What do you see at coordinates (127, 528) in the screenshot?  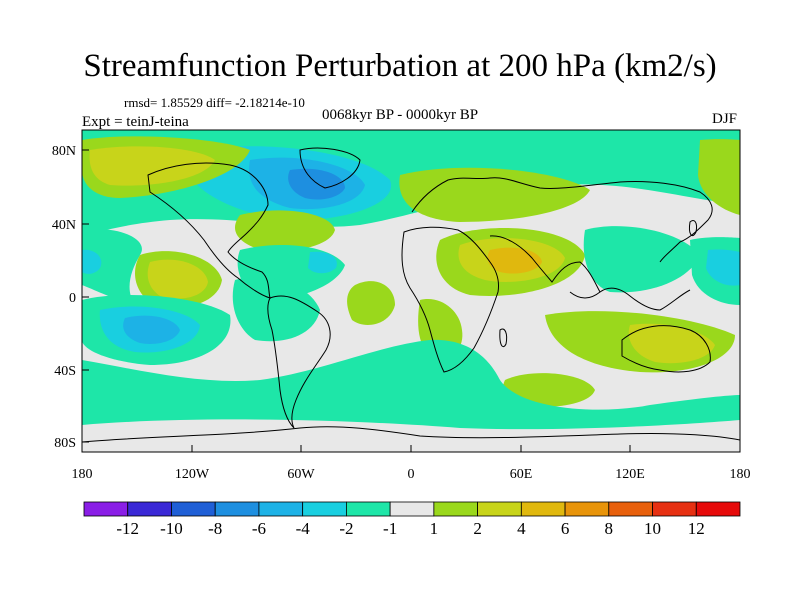 I see `colorbar-label: -12` at bounding box center [127, 528].